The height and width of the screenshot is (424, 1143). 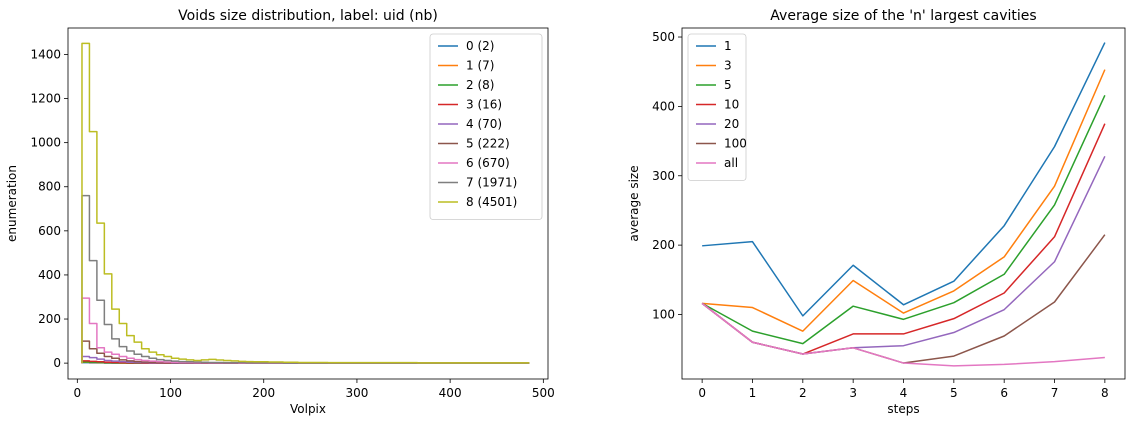 What do you see at coordinates (634, 203) in the screenshot?
I see `y-axis-label: average size` at bounding box center [634, 203].